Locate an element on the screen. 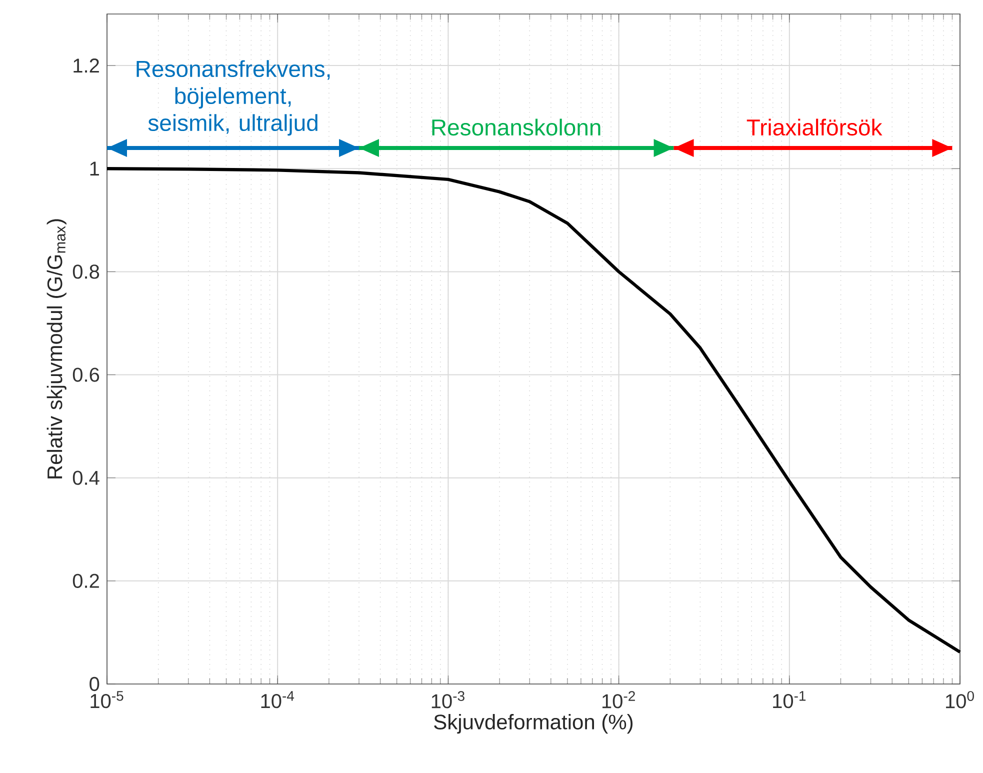 The image size is (983, 773). annotation: Triaxialförsök is located at coordinates (814, 127).